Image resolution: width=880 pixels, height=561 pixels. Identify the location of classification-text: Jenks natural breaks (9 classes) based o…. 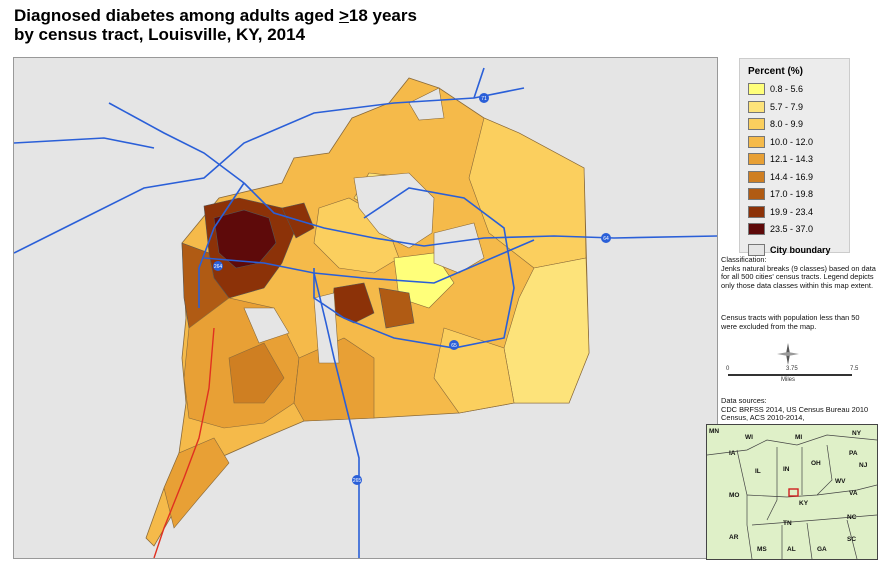
(798, 276).